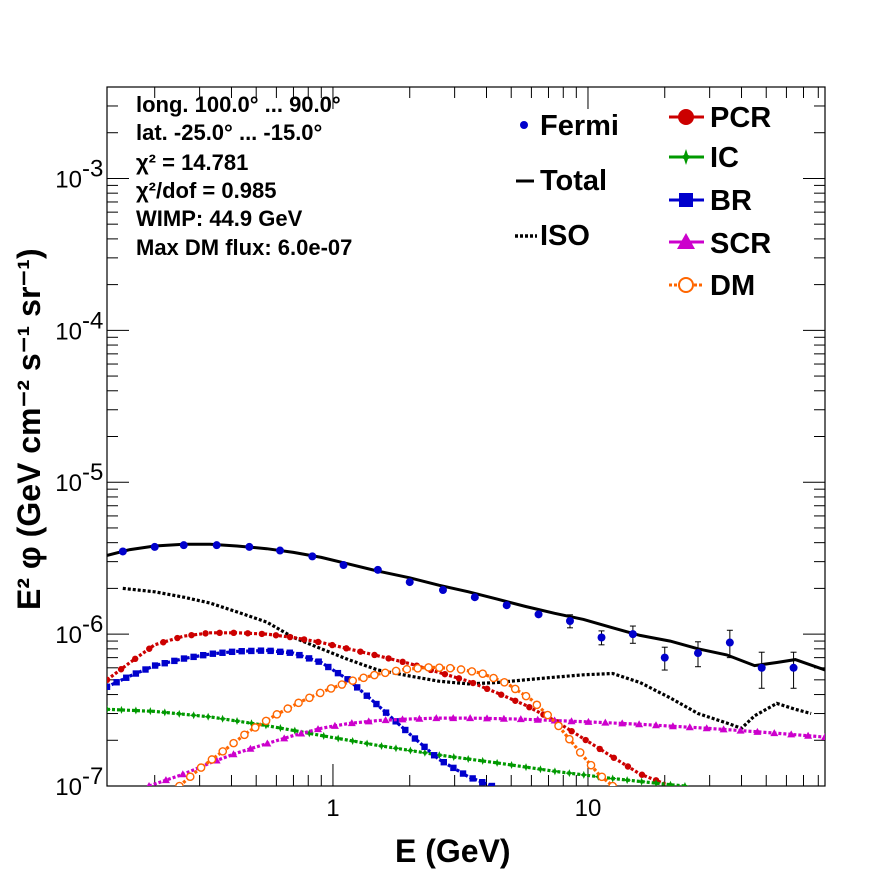 This screenshot has width=896, height=872. Describe the element at coordinates (565, 236) in the screenshot. I see `legend-iso-label: ISO` at that location.